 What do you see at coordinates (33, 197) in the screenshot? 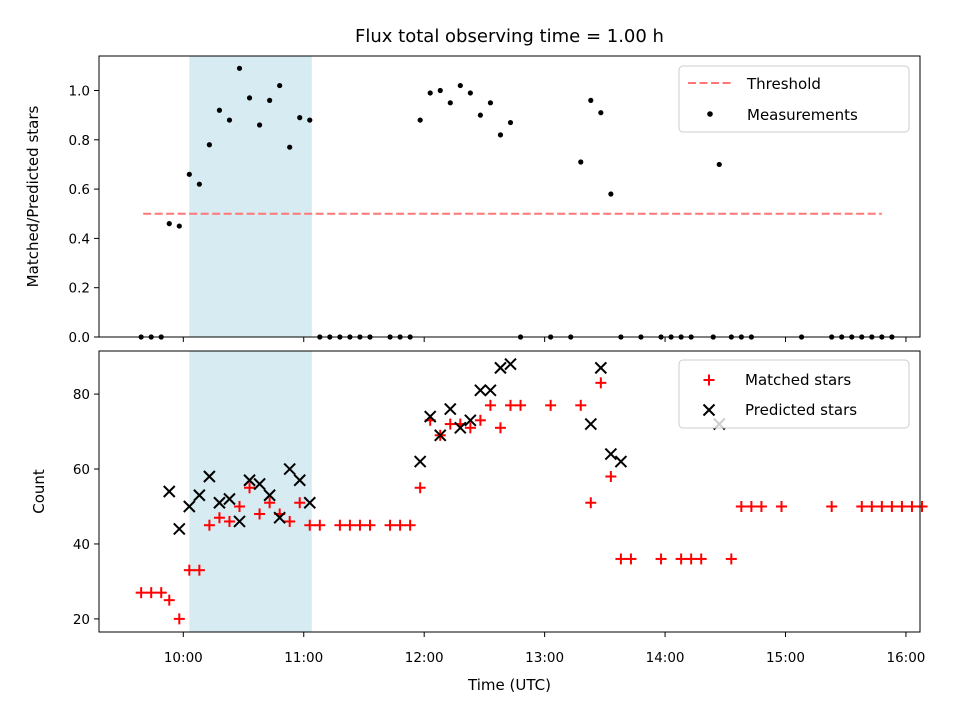
I see `ratio-y-axis-label: Matched/Predicted stars` at bounding box center [33, 197].